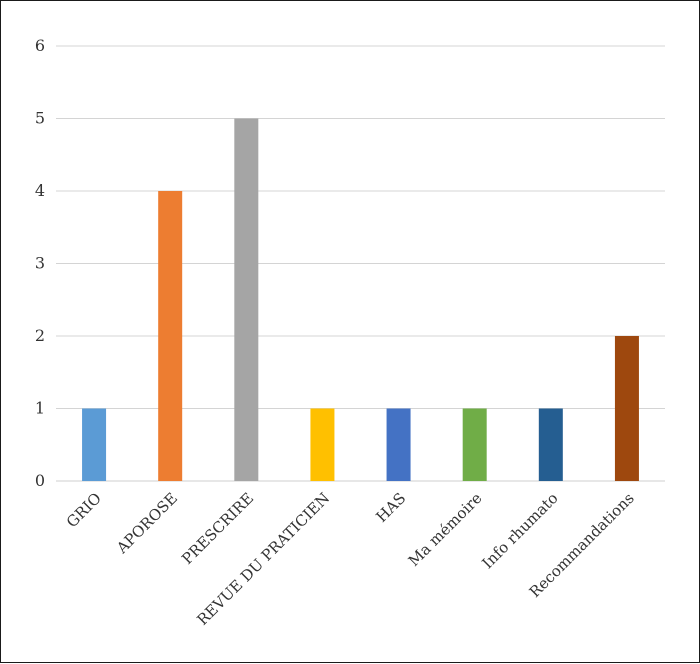  Describe the element at coordinates (40, 335) in the screenshot. I see `y-tick-label: 2` at that location.